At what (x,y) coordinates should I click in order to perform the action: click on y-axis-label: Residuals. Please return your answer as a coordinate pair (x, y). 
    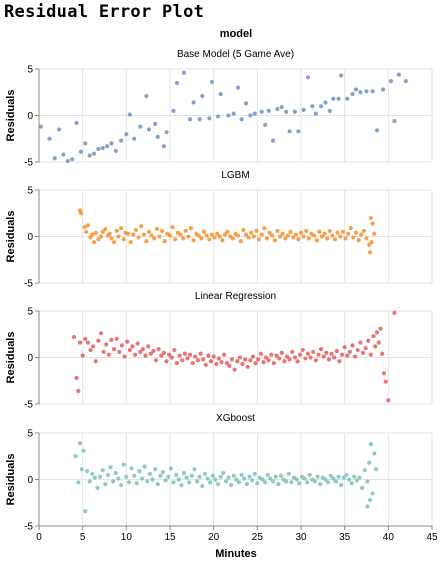
    Looking at the image, I should click on (11, 116).